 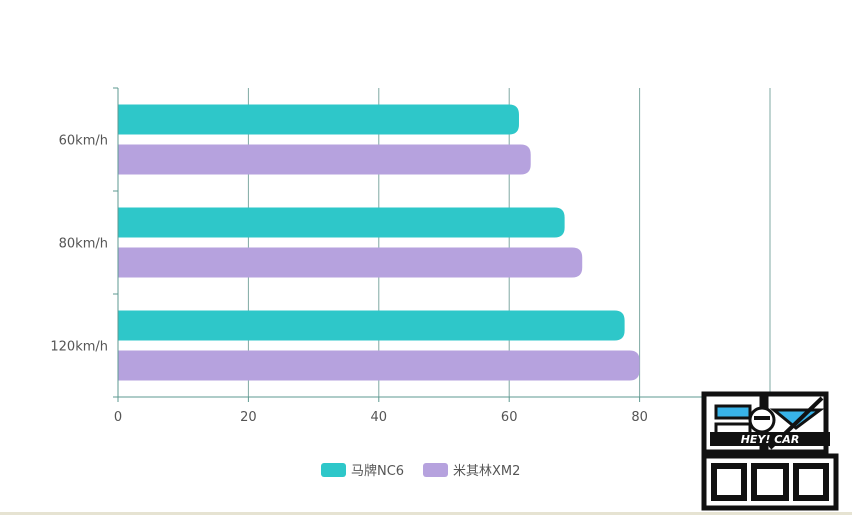 I want to click on x-tick-label: 40, so click(x=379, y=417).